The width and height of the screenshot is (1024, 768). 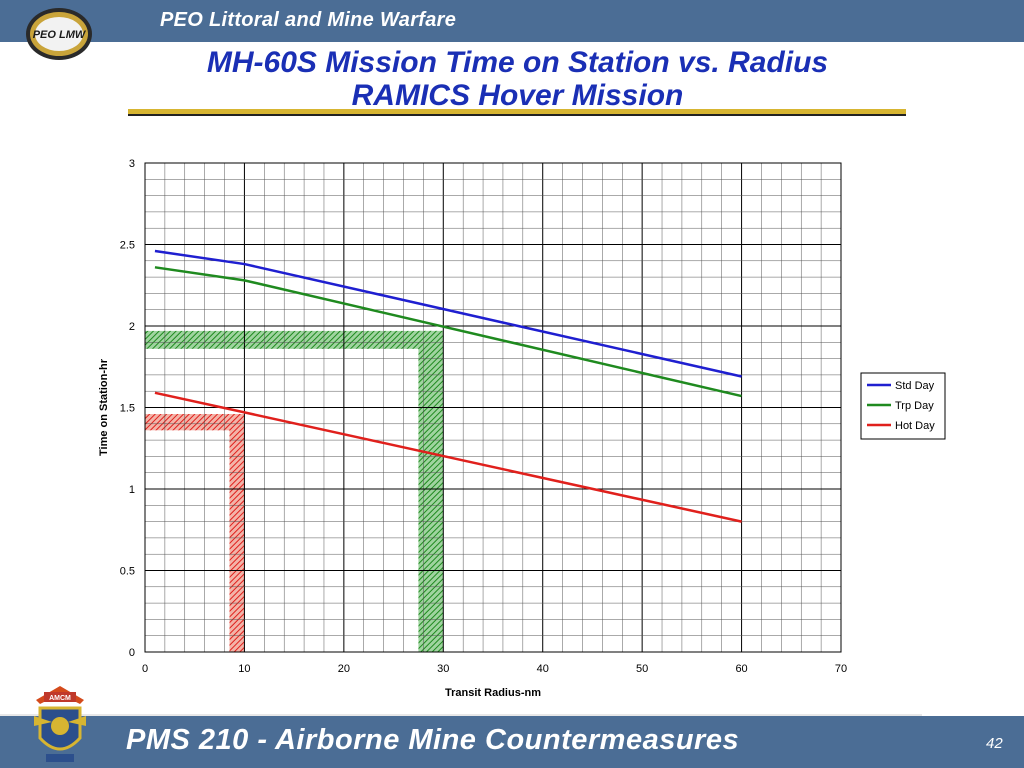 What do you see at coordinates (741, 669) in the screenshot?
I see `x-tick-label: 60` at bounding box center [741, 669].